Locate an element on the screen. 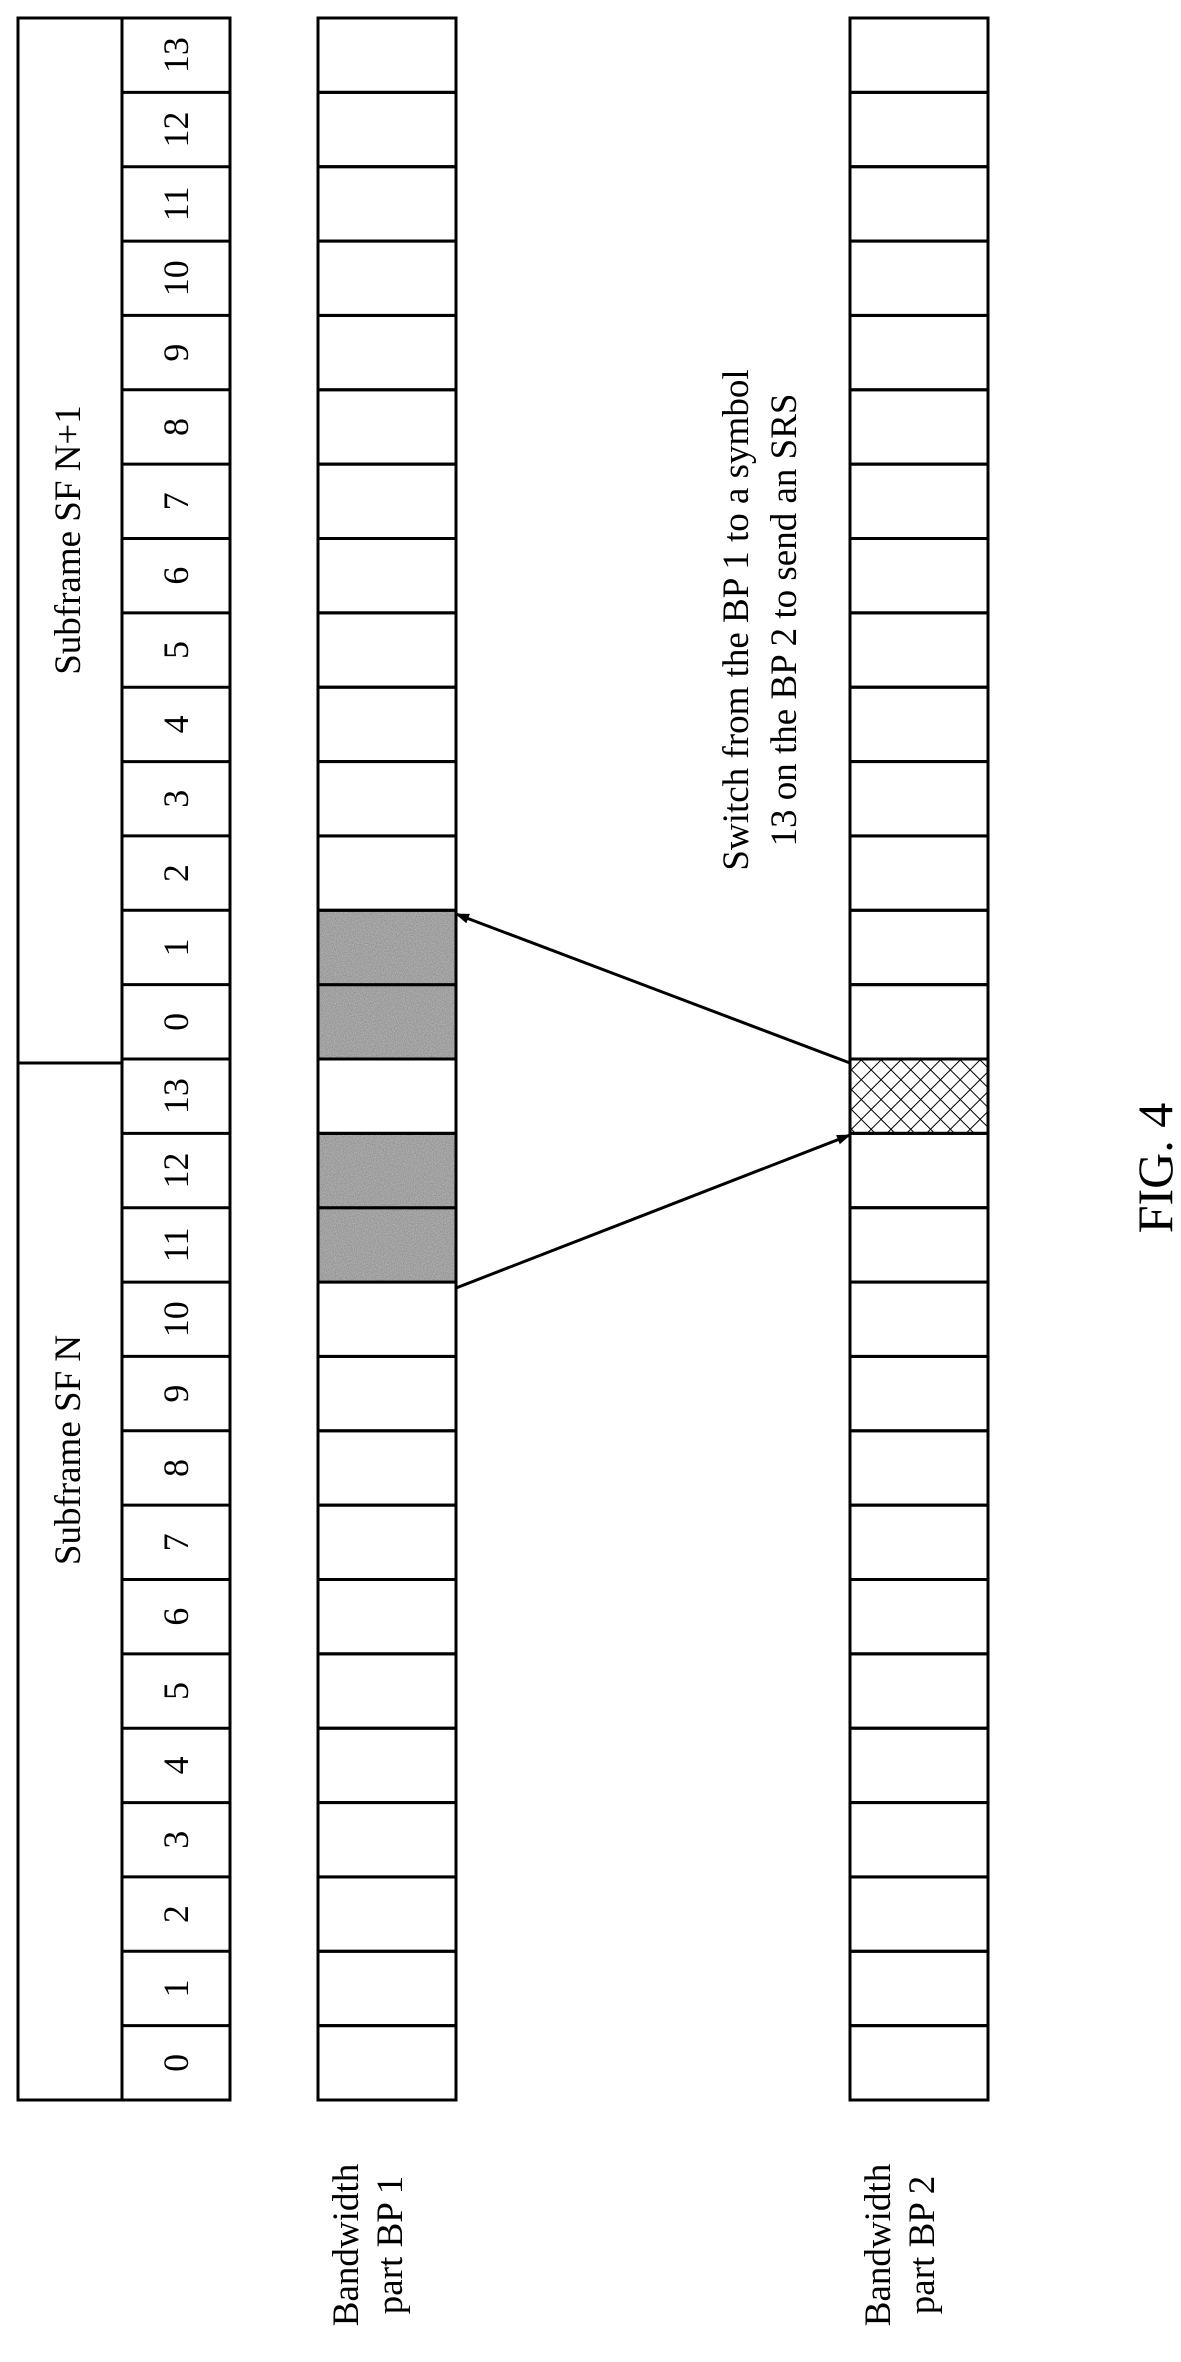 The height and width of the screenshot is (2362, 1181). symbol-index-row: 012345678910111213012345678910111213 is located at coordinates (176, 1054).